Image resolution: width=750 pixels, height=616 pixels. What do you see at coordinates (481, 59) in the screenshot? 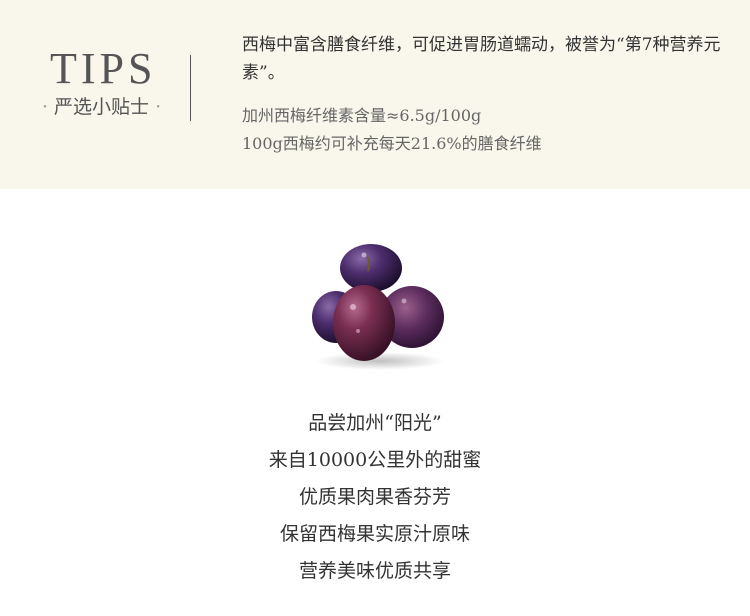
I see `tips-main-text: 西梅中富含膳食纤维，可促进胃肠道蠕动，被誉为“第7种营养元素”。` at bounding box center [481, 59].